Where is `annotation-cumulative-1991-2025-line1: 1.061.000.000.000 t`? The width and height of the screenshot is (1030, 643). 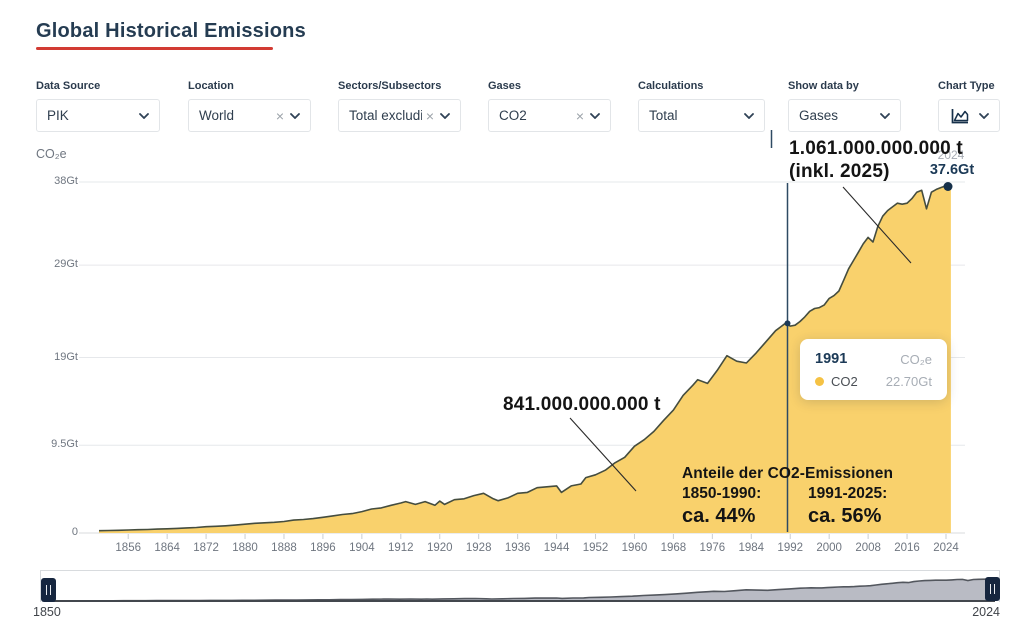
annotation-cumulative-1991-2025-line1: 1.061.000.000.000 t is located at coordinates (876, 148).